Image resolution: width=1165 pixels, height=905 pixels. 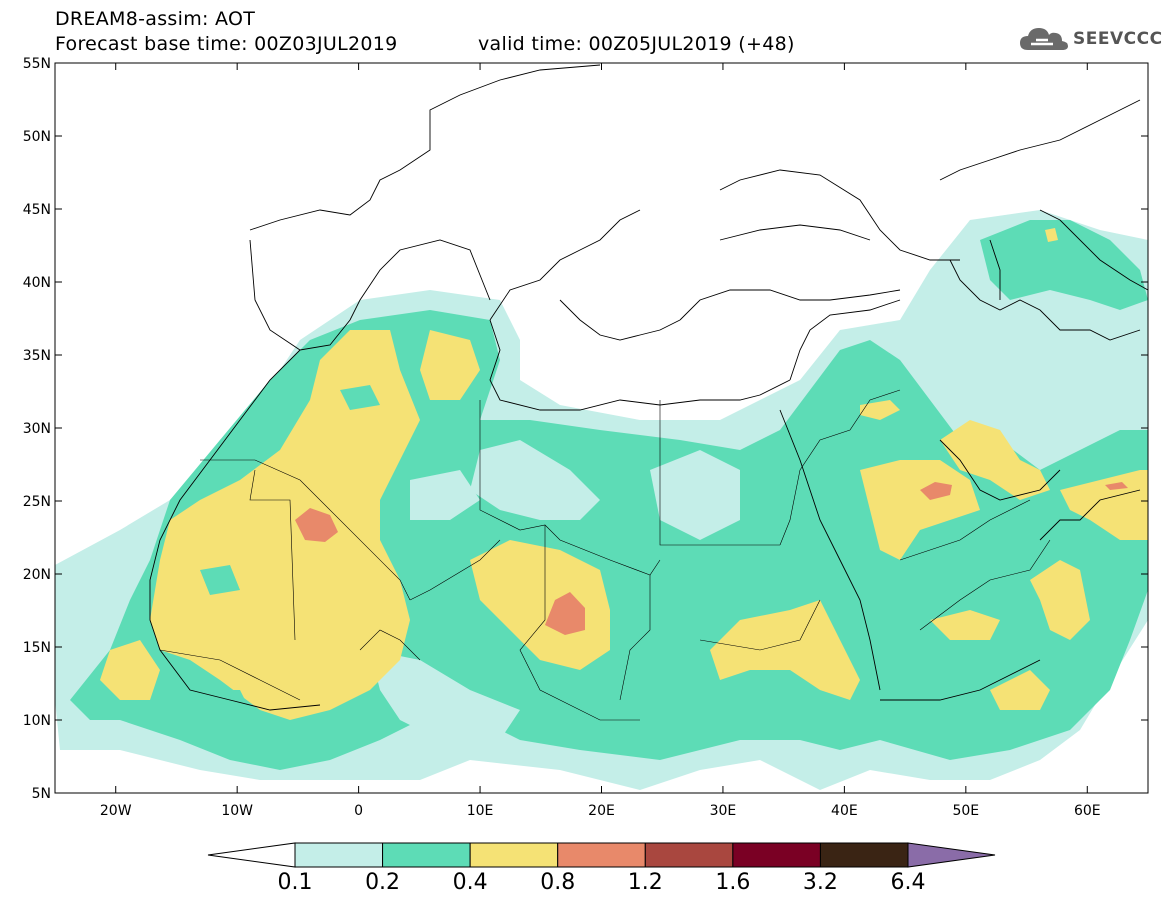 I want to click on lat-label: 50N, so click(x=37, y=137).